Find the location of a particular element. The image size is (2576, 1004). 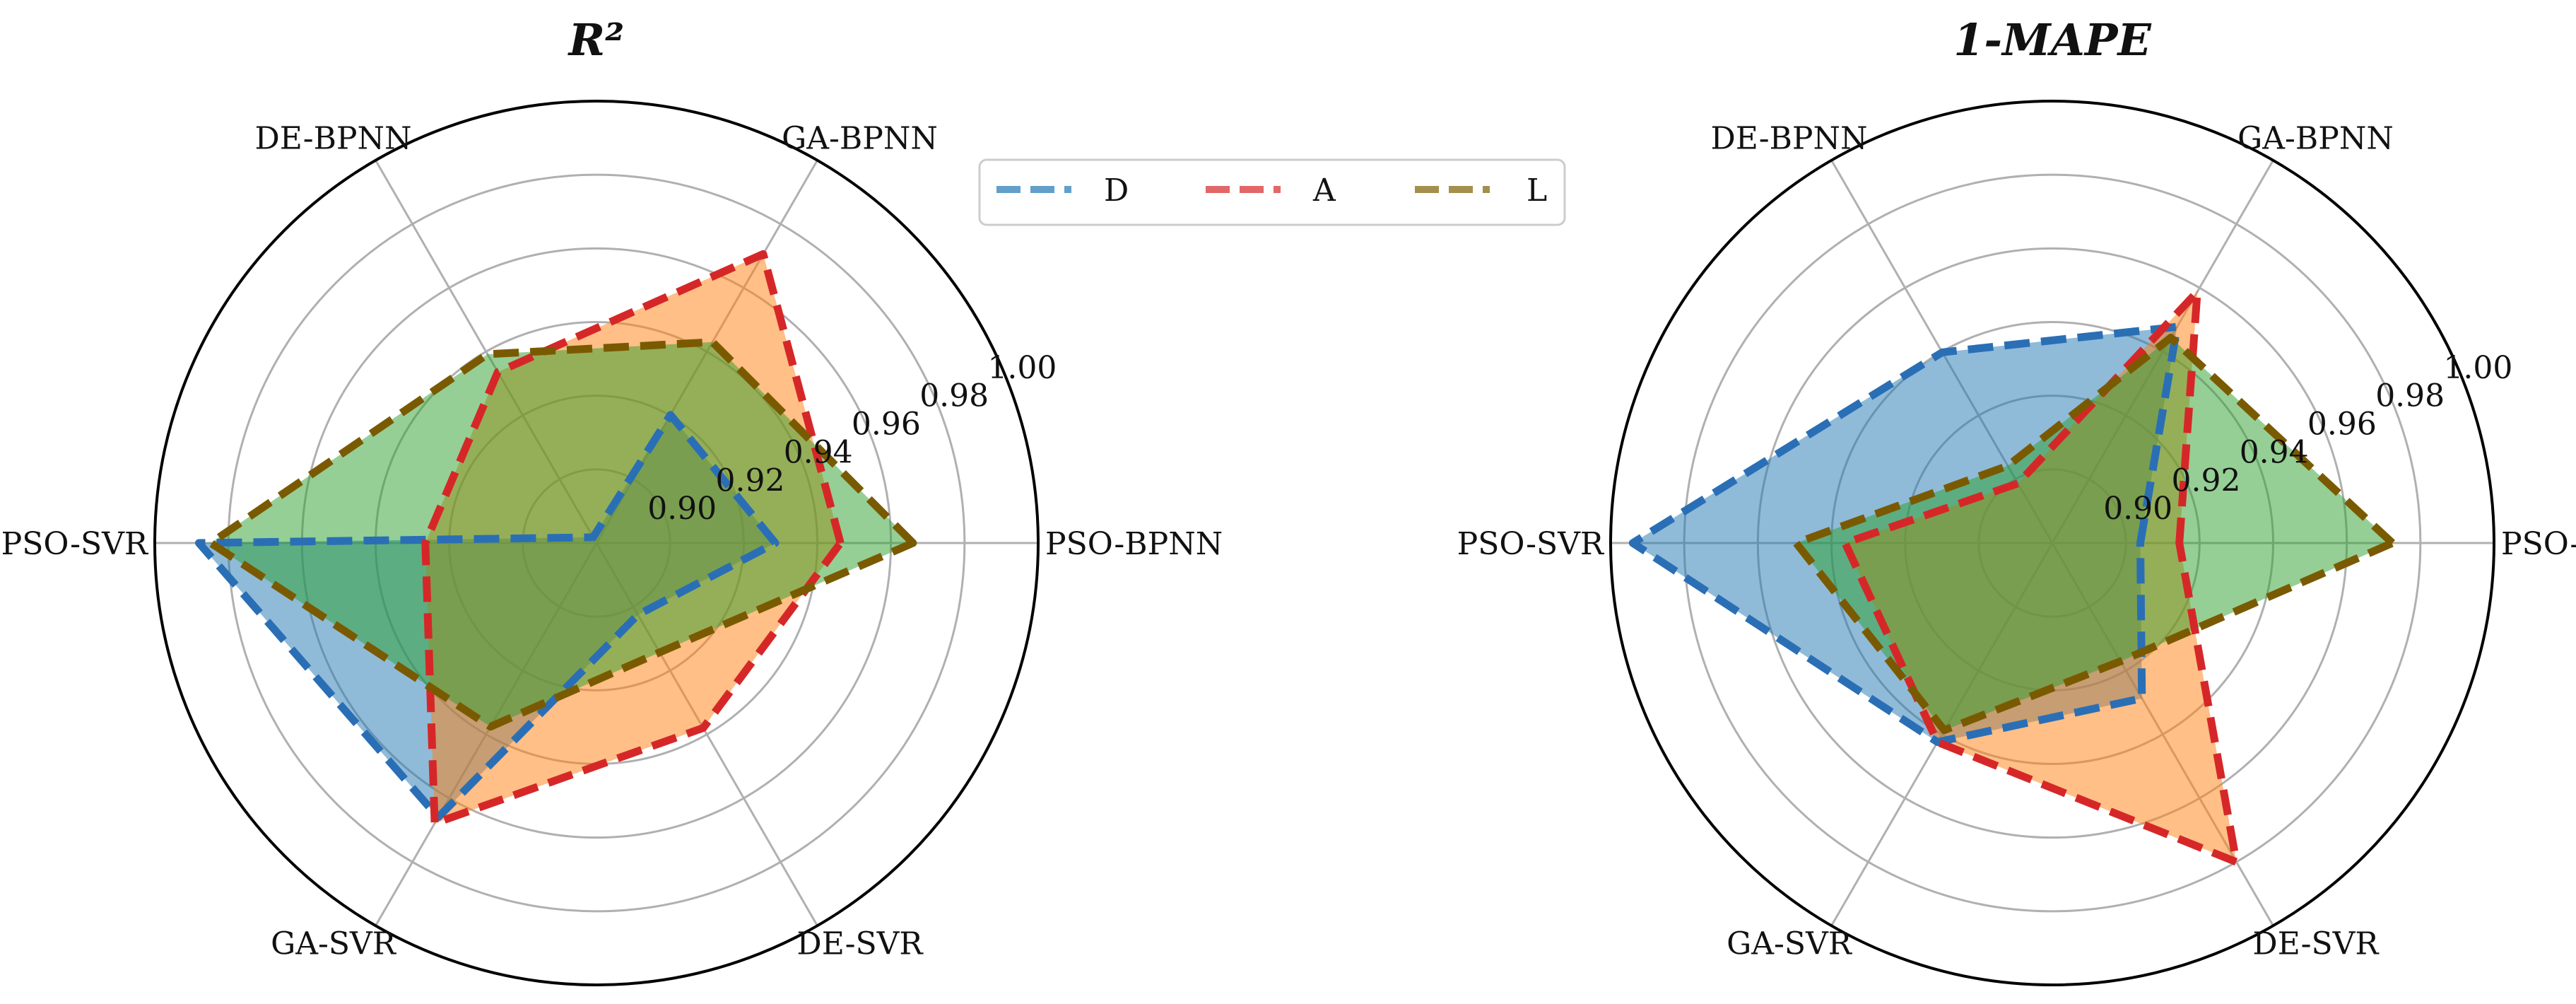

legend-item-a: A is located at coordinates (1271, 191).